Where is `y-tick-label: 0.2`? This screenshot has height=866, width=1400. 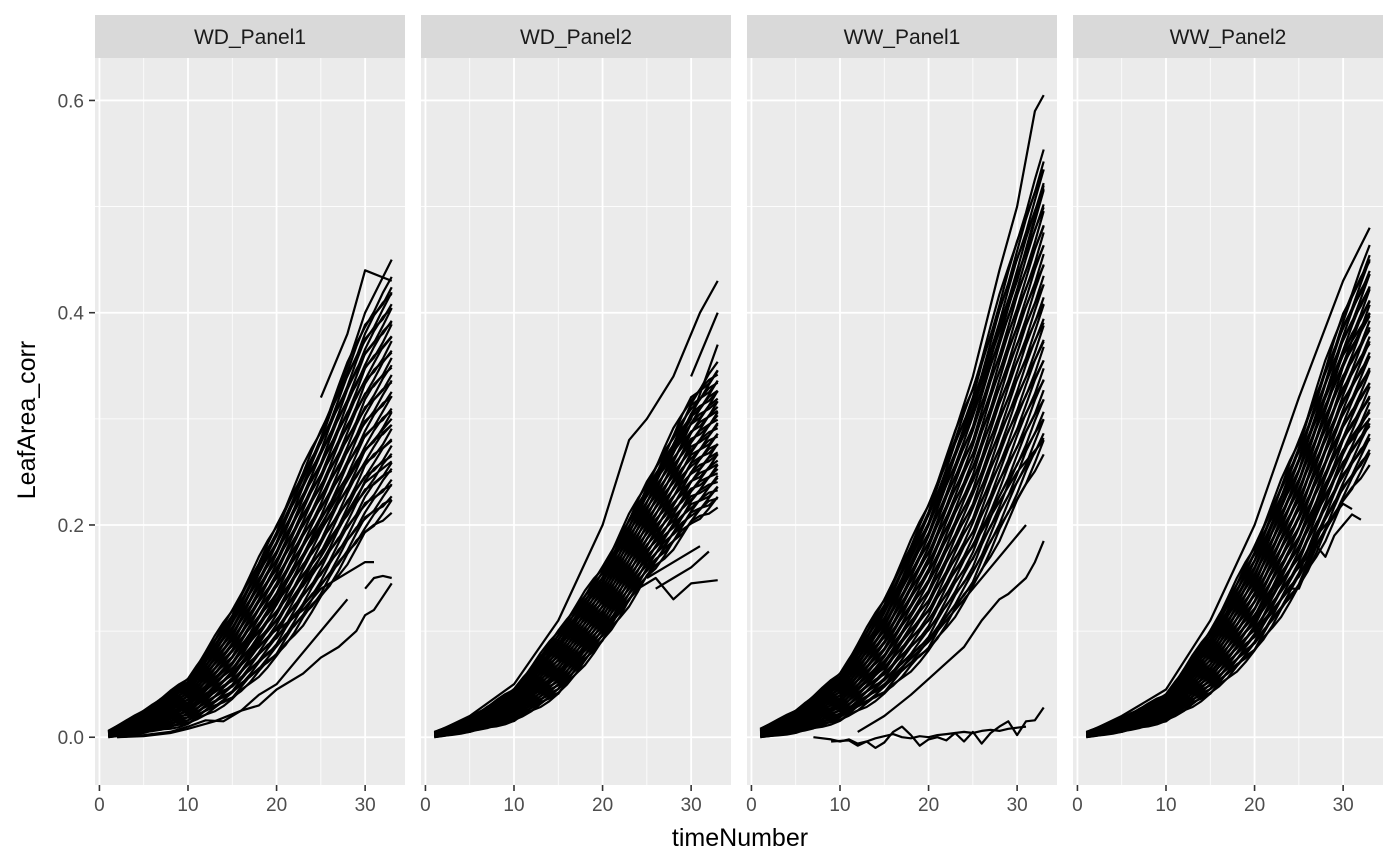
y-tick-label: 0.2 is located at coordinates (71, 526).